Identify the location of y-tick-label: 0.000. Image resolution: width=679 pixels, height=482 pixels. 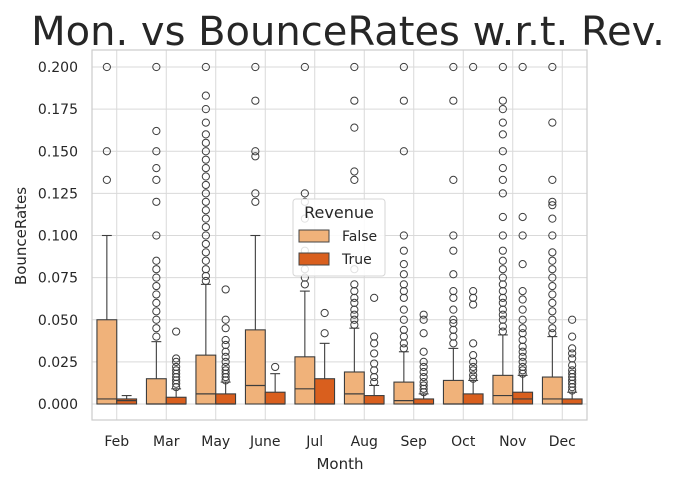
(58, 405).